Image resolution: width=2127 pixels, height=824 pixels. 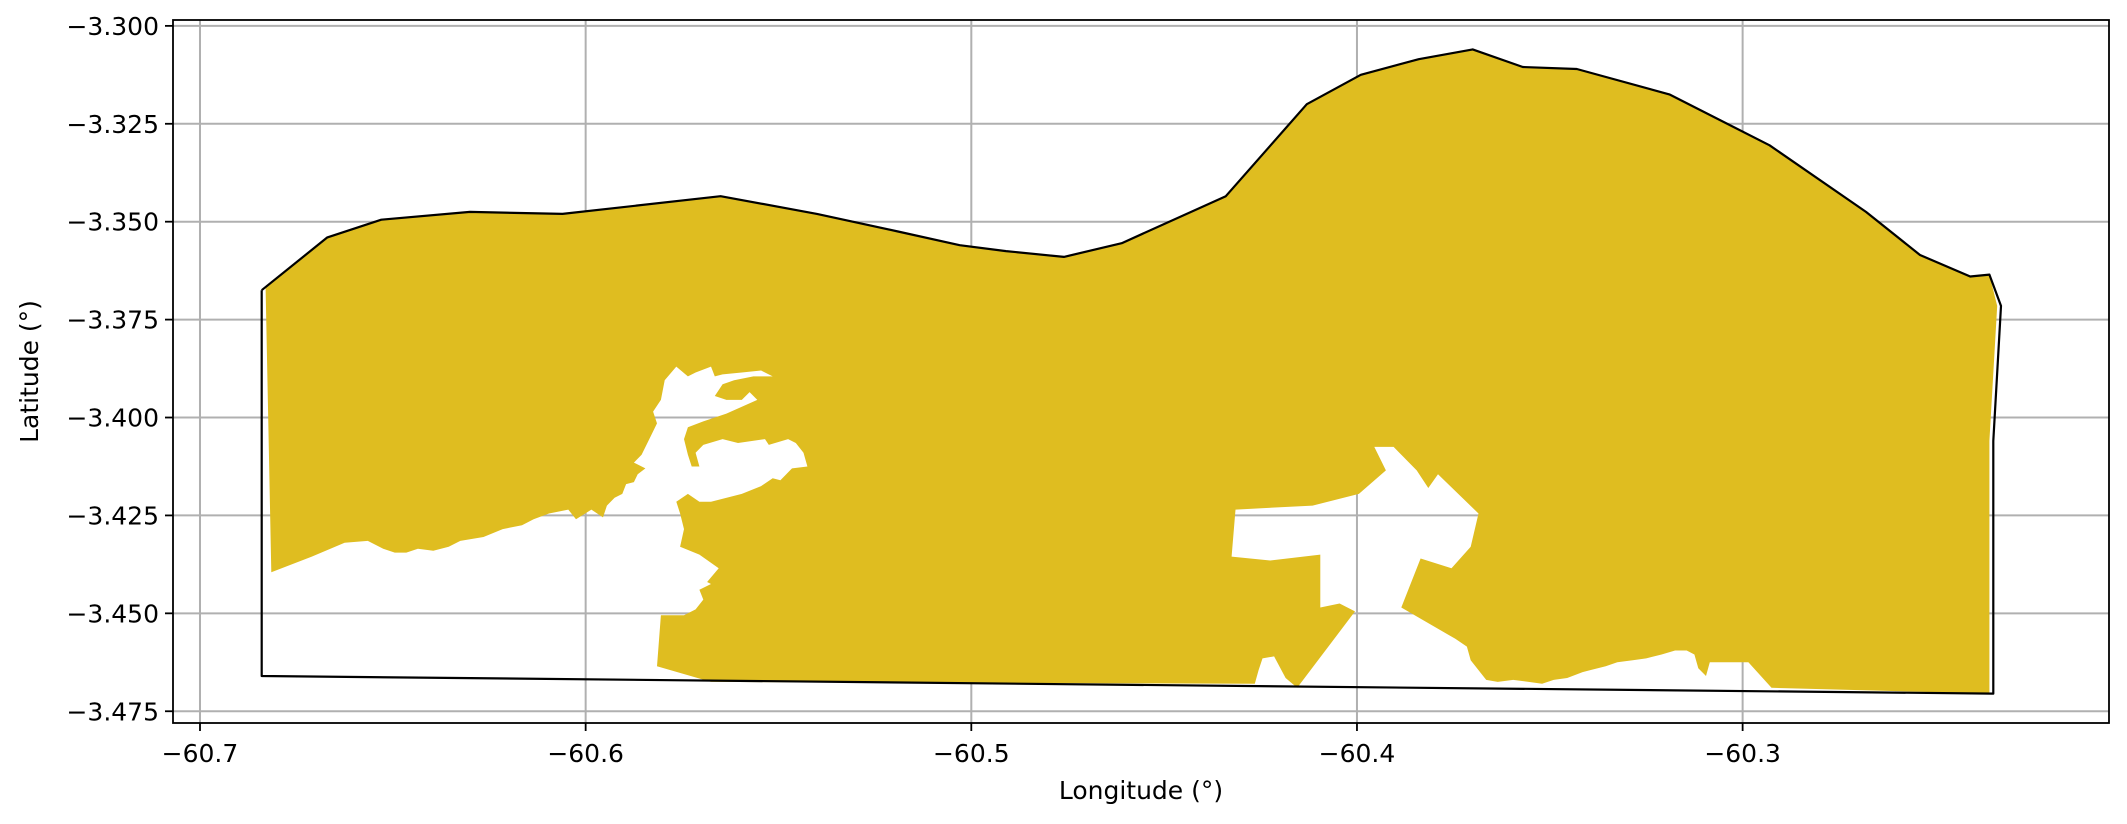 What do you see at coordinates (1357, 753) in the screenshot?
I see `x-tick-label: −60.4` at bounding box center [1357, 753].